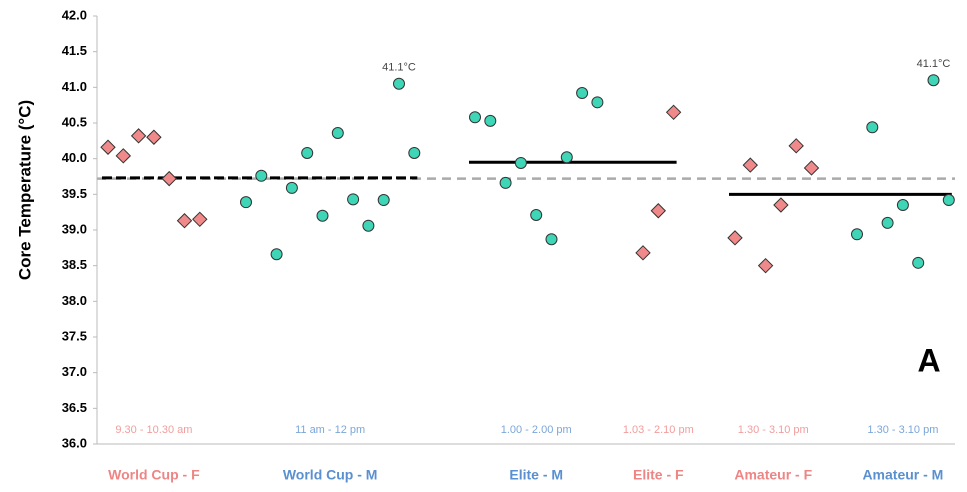 The image size is (967, 492). What do you see at coordinates (74, 407) in the screenshot?
I see `y-tick-label: 36.5` at bounding box center [74, 407].